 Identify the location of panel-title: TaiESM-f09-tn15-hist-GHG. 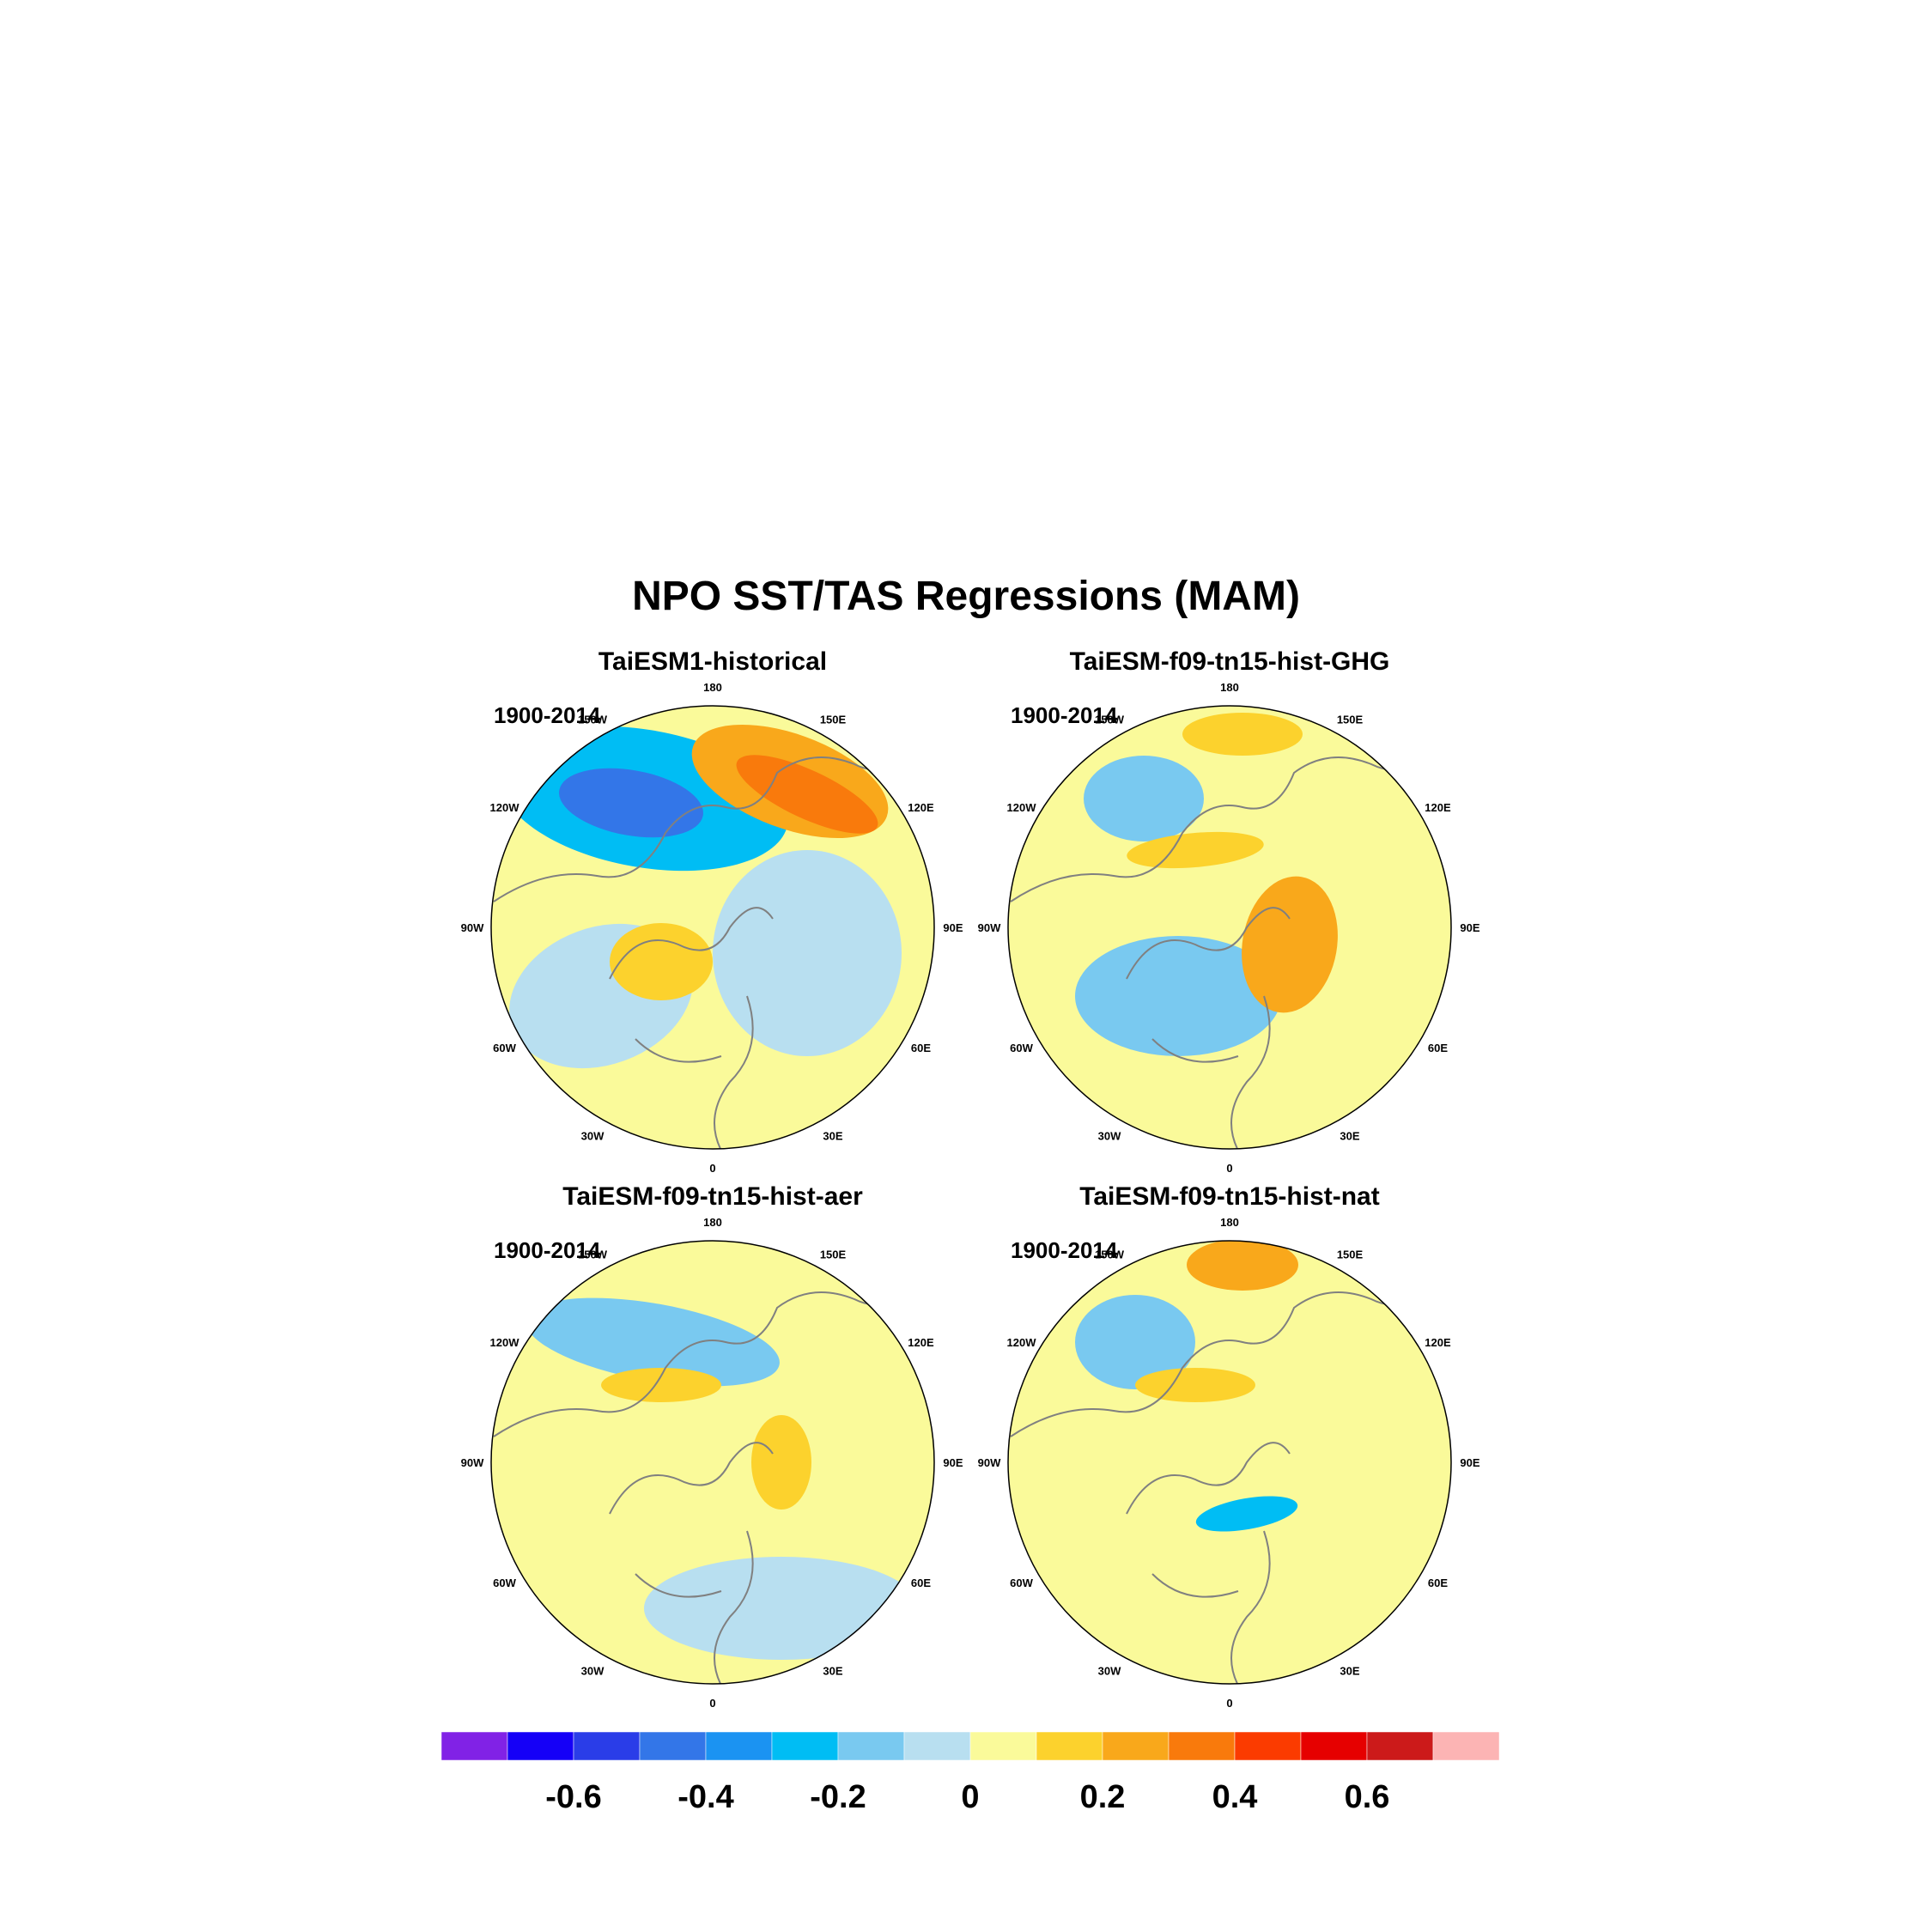
(1230, 662).